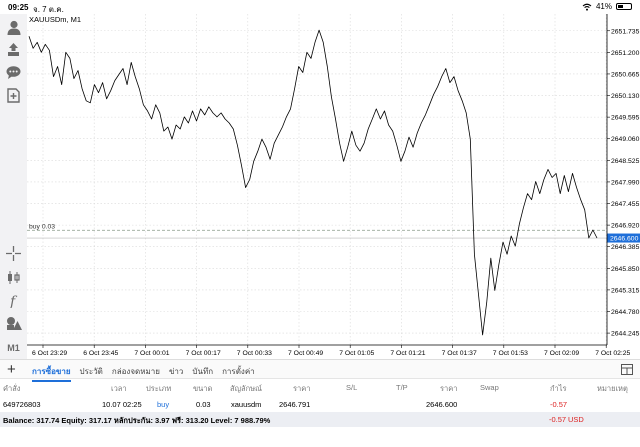 This screenshot has width=640, height=447. What do you see at coordinates (356, 353) in the screenshot?
I see `time-tick-label: 7 Oct 01:05` at bounding box center [356, 353].